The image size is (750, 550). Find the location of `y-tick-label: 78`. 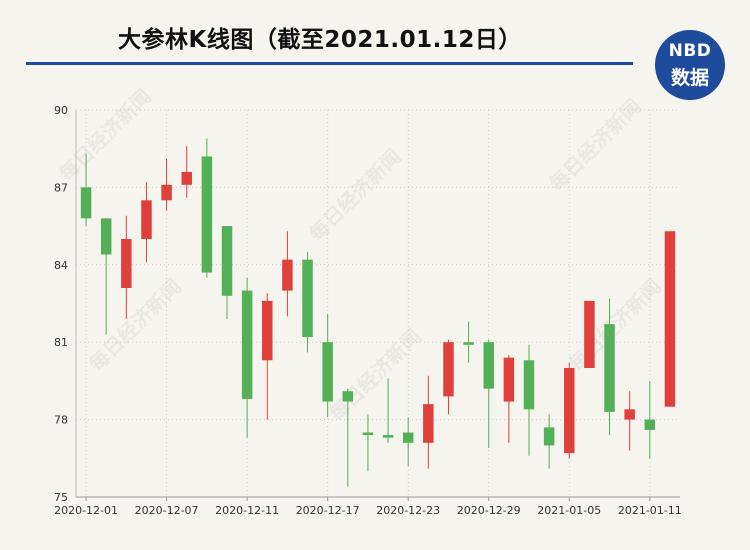

y-tick-label: 78 is located at coordinates (61, 420).